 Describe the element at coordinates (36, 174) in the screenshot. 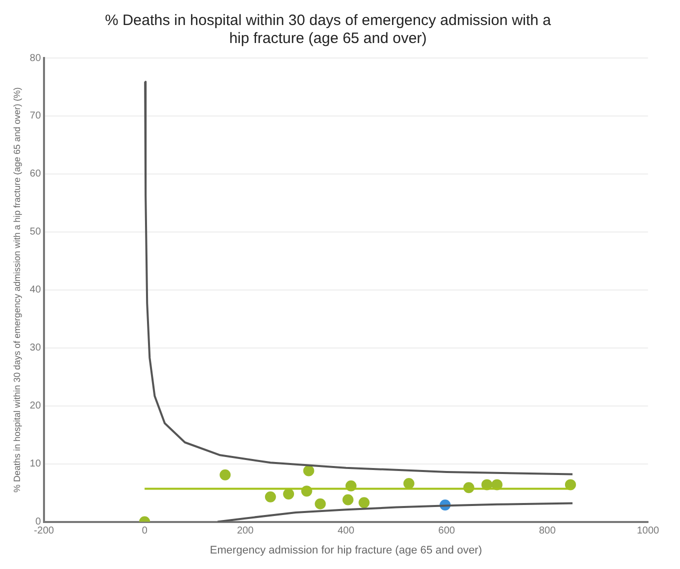

I see `y-tick-label: 60` at that location.